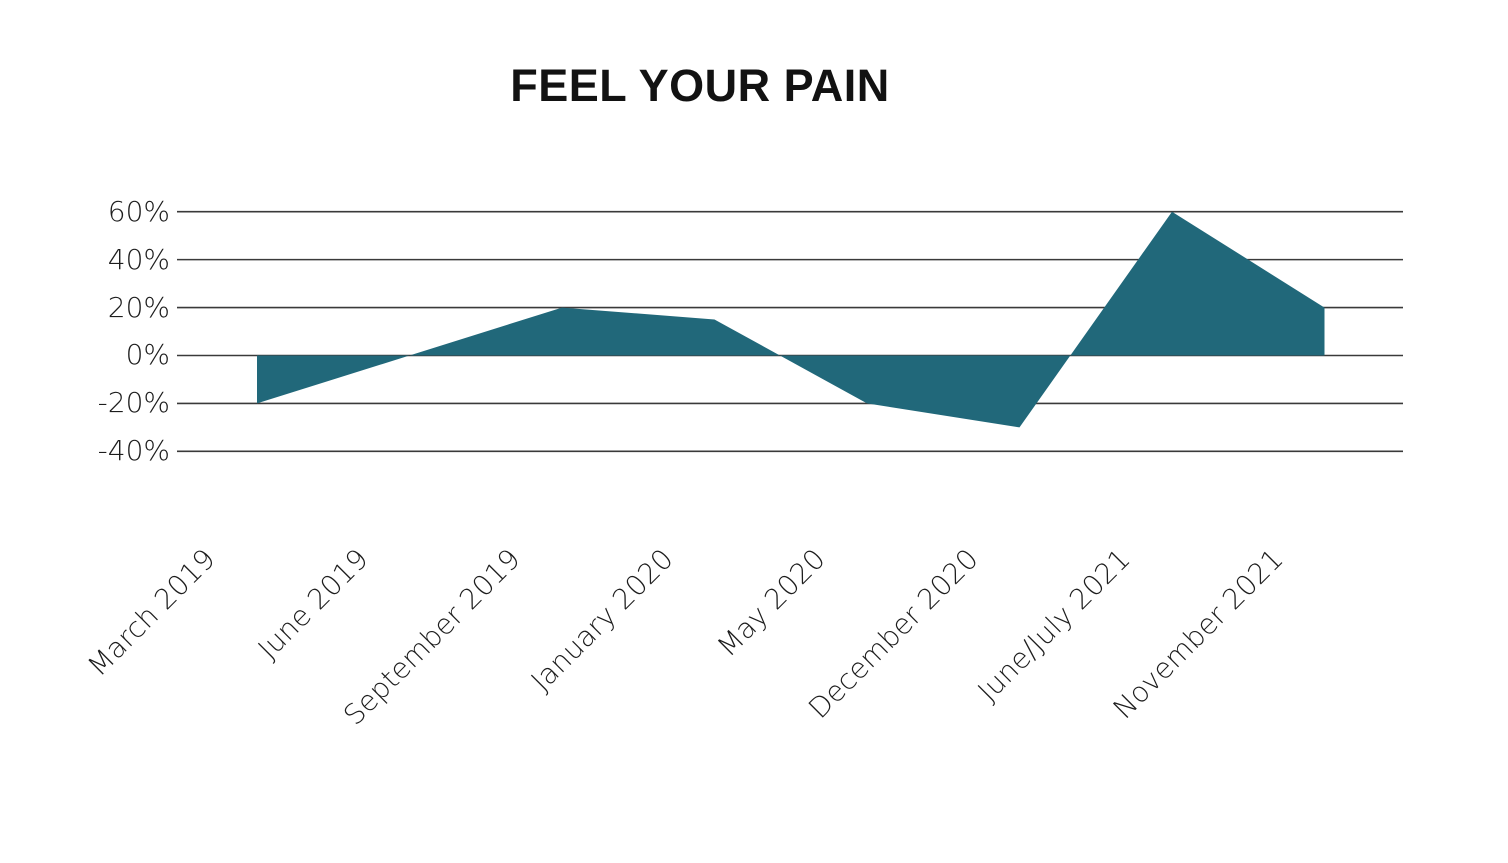  Describe the element at coordinates (1198, 634) in the screenshot. I see `x-tick-label-8: November 2021` at that location.